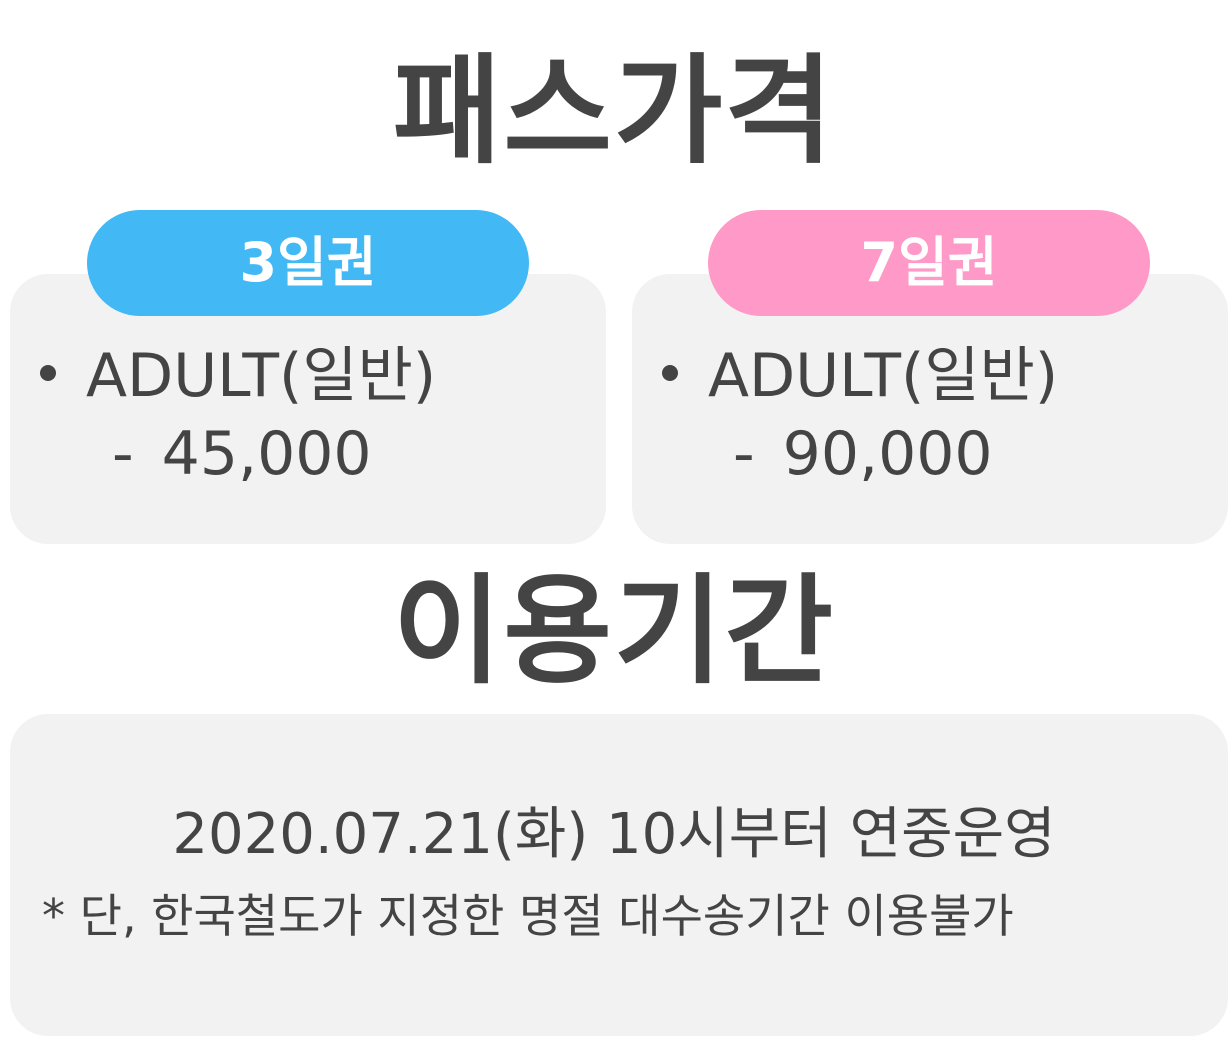  Describe the element at coordinates (929, 263) in the screenshot. I see `pass-label-7day: 7일권` at that location.